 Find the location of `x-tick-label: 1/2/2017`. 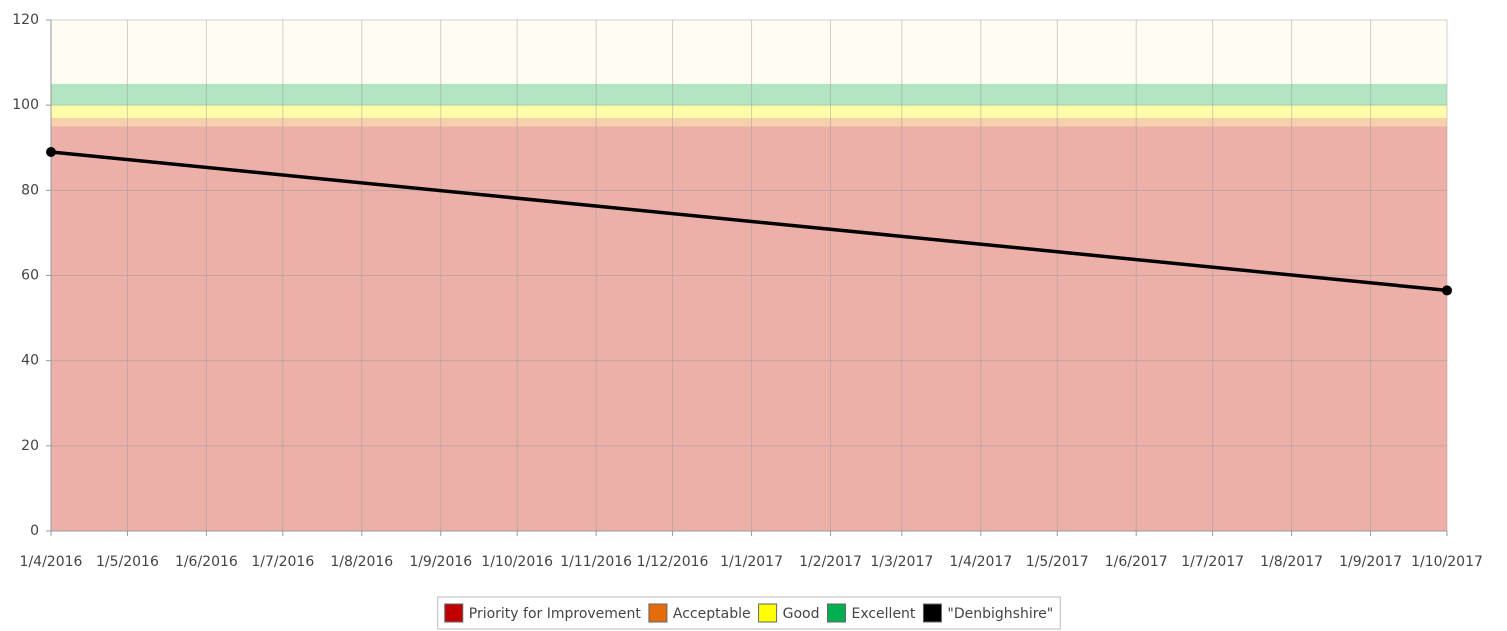

x-tick-label: 1/2/2017 is located at coordinates (830, 562).